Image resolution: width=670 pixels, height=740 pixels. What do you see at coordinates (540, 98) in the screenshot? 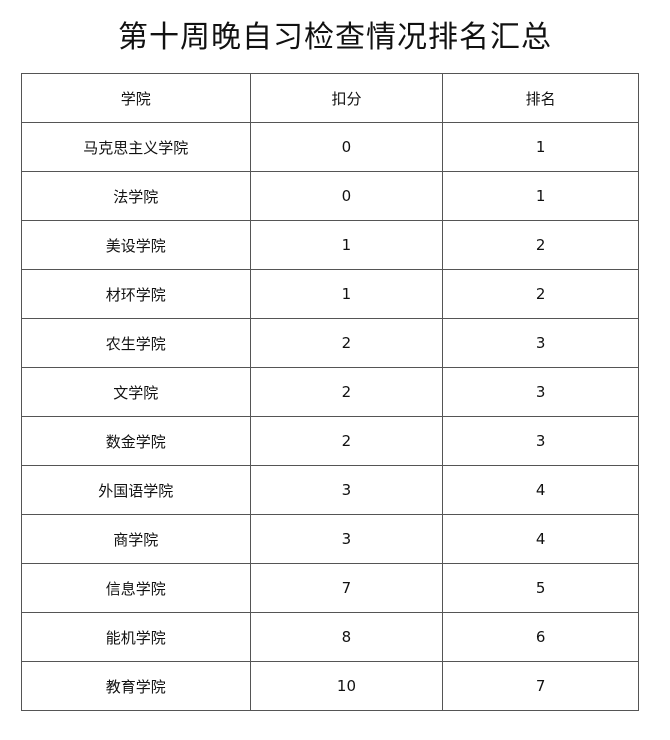
I see `header-rank: 排名` at bounding box center [540, 98].